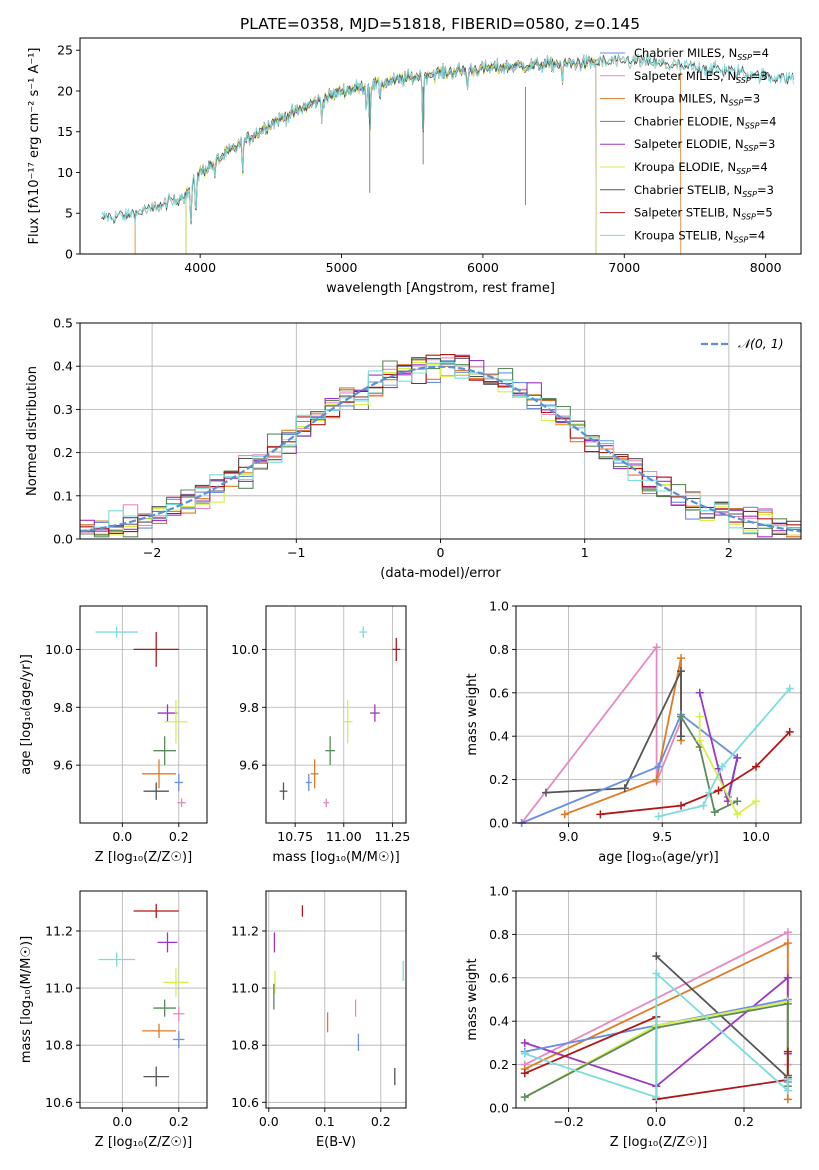 This screenshot has height=1170, width=819. Describe the element at coordinates (63, 495) in the screenshot. I see `y-tick-label: 0.1` at that location.